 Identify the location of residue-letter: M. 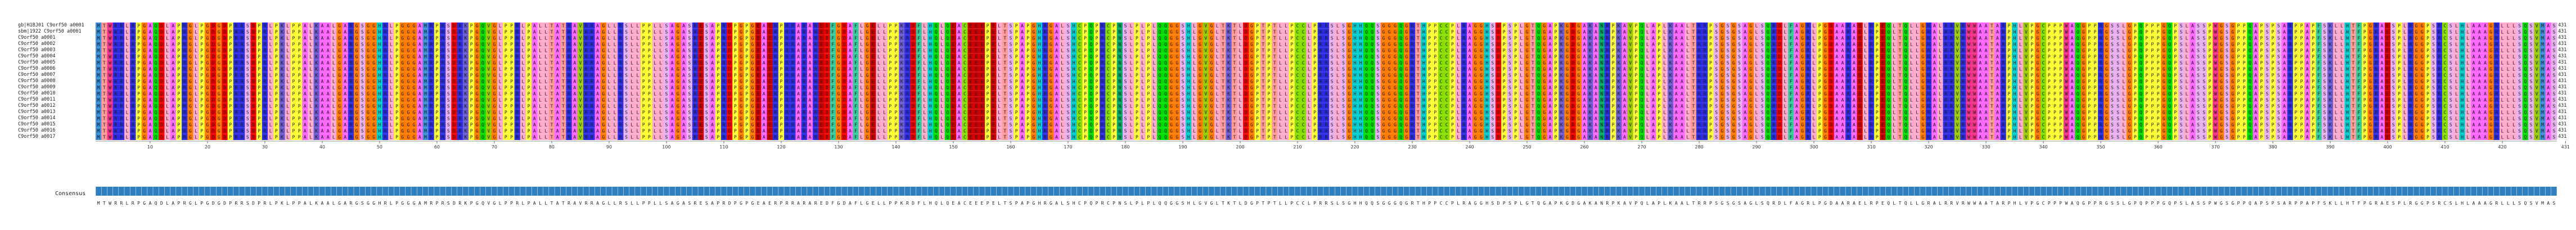
(99, 69).